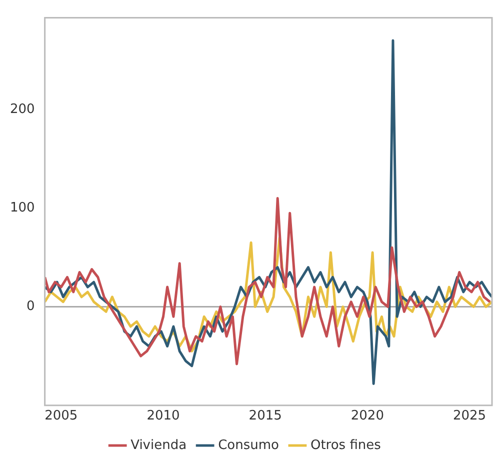  I want to click on legend-label: Consumo, so click(249, 445).